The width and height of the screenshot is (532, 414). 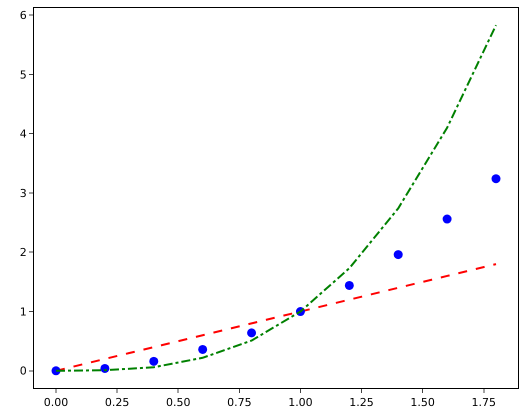 What do you see at coordinates (23, 253) in the screenshot?
I see `y-tick-label: 2` at bounding box center [23, 253].